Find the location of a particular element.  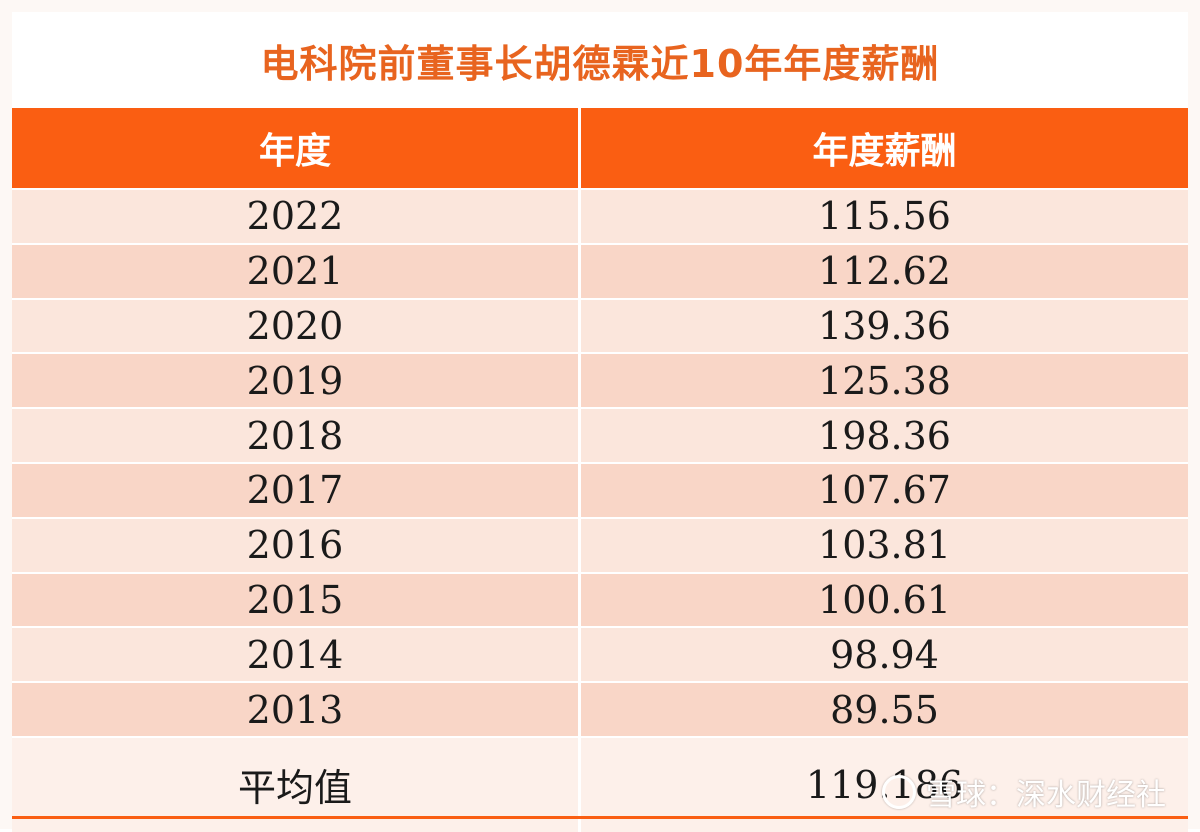

year-cell: 2022 is located at coordinates (295, 216).